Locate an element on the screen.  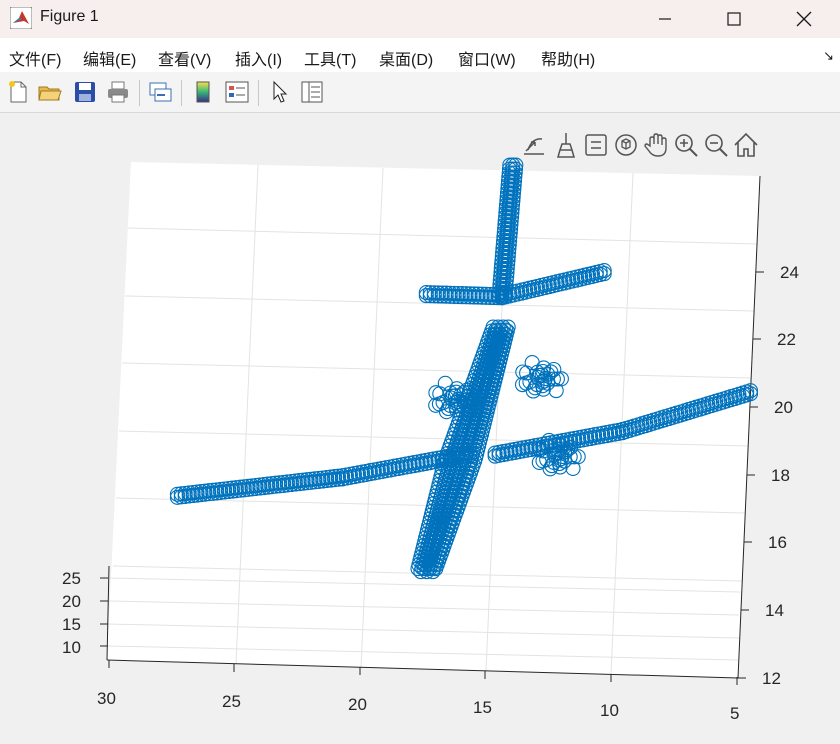
data-tips-icon is located at coordinates (596, 145).